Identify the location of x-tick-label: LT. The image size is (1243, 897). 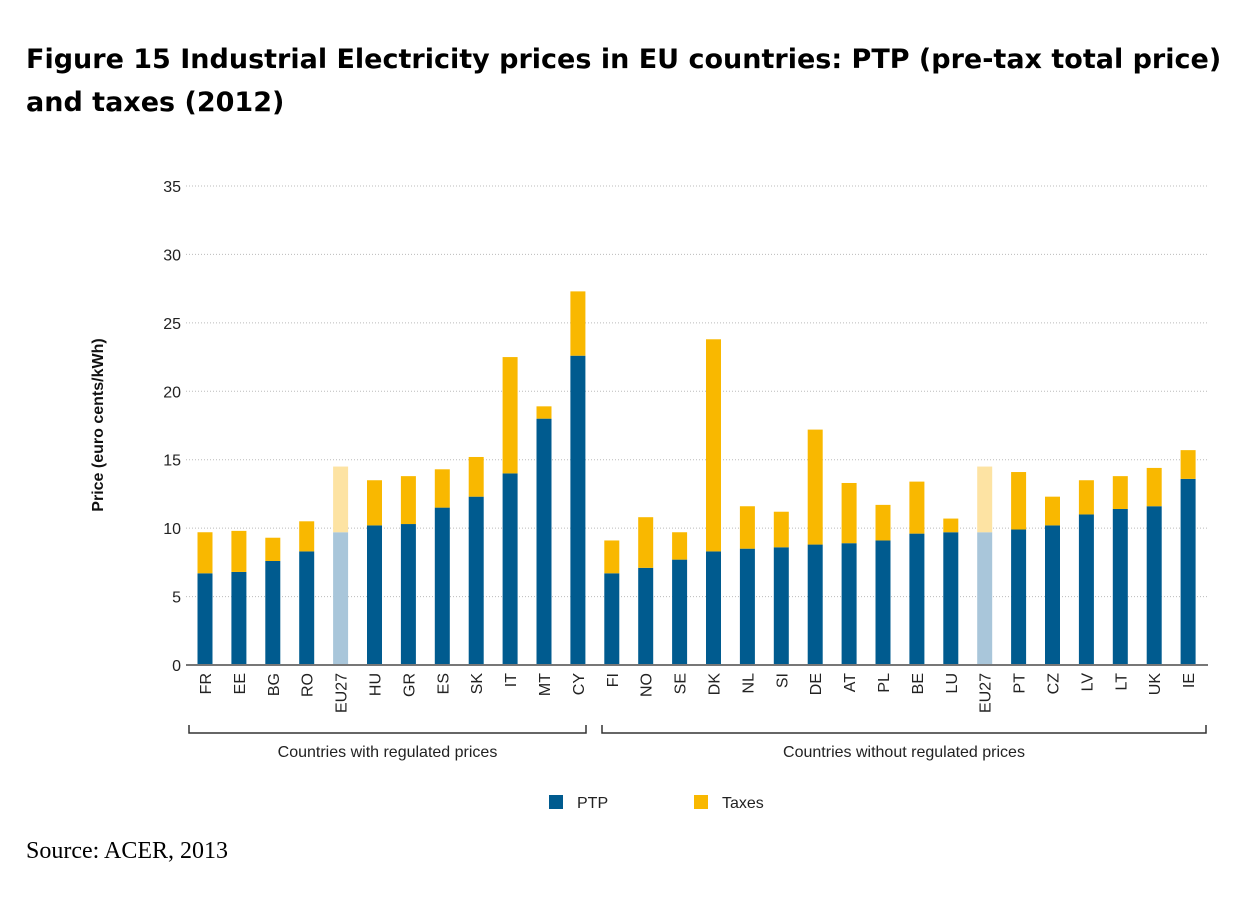
(1121, 682).